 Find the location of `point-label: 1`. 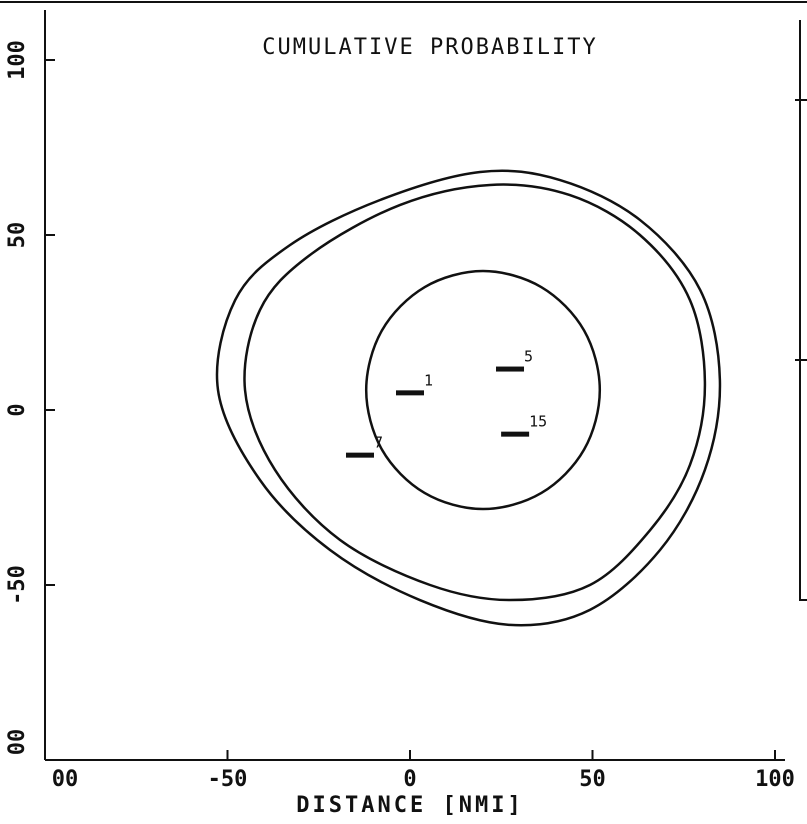

point-label: 1 is located at coordinates (428, 380).